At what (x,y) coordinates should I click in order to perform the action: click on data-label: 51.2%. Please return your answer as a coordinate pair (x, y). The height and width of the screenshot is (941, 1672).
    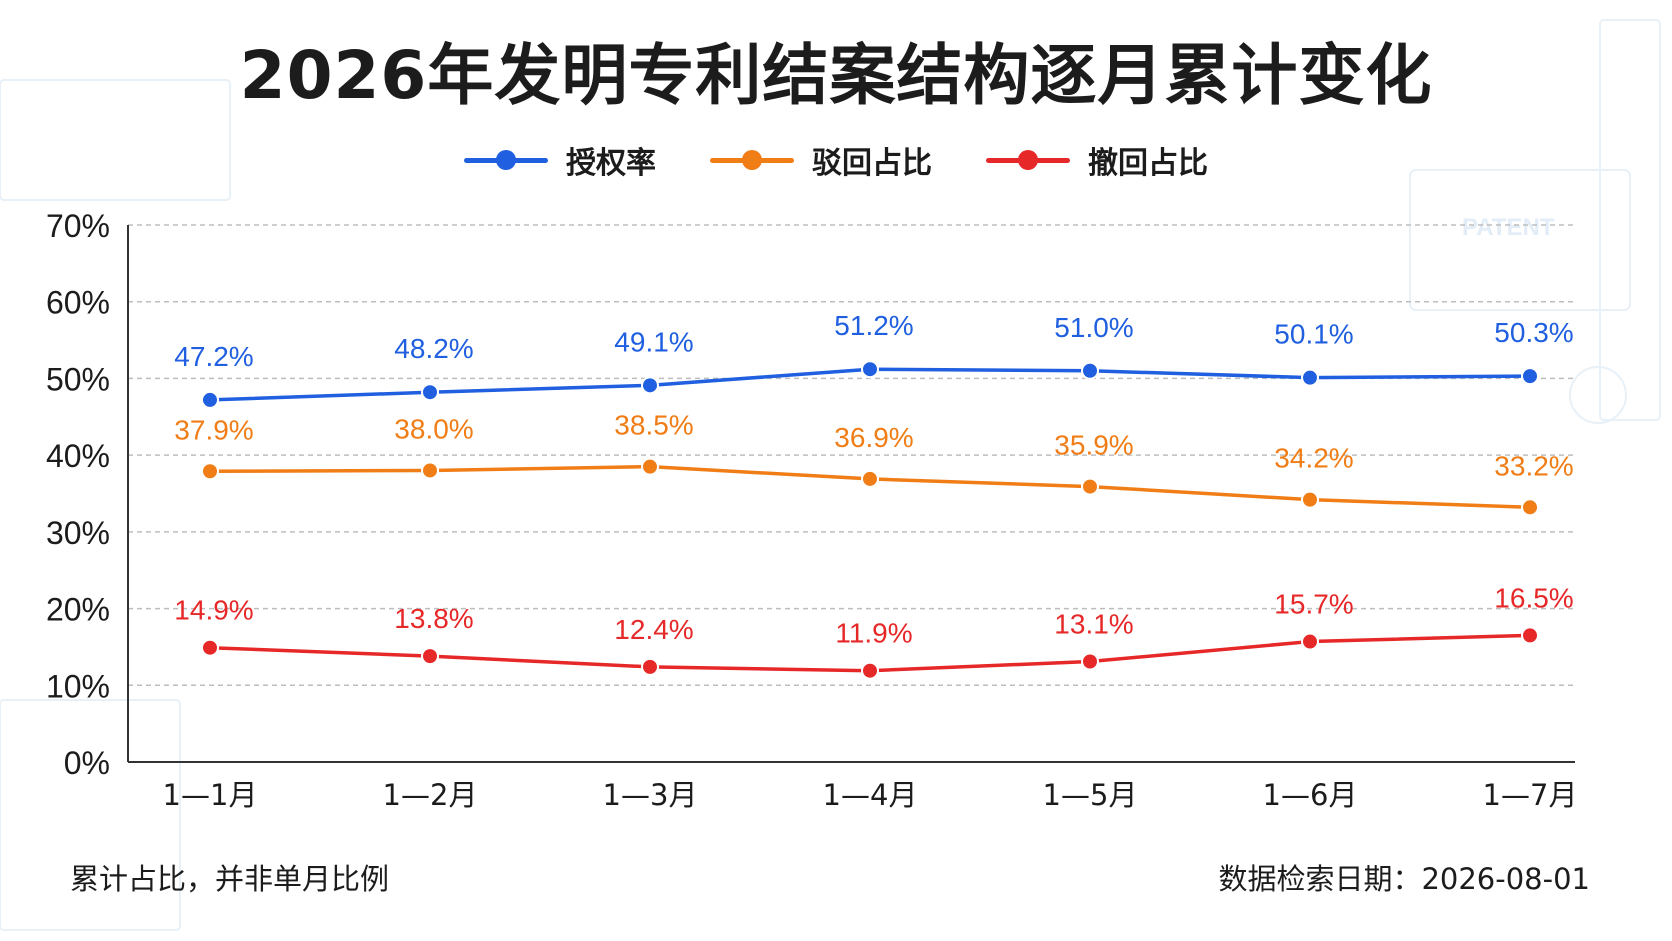
    Looking at the image, I should click on (873, 325).